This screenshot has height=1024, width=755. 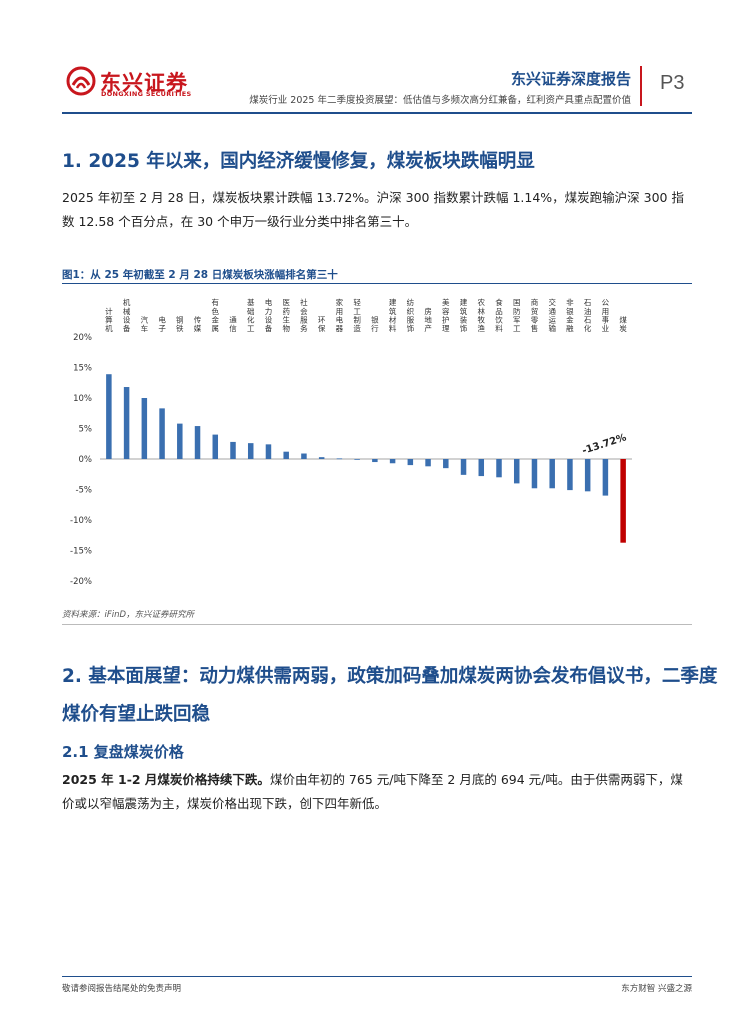 What do you see at coordinates (428, 463) in the screenshot?
I see `bar-房地产` at bounding box center [428, 463].